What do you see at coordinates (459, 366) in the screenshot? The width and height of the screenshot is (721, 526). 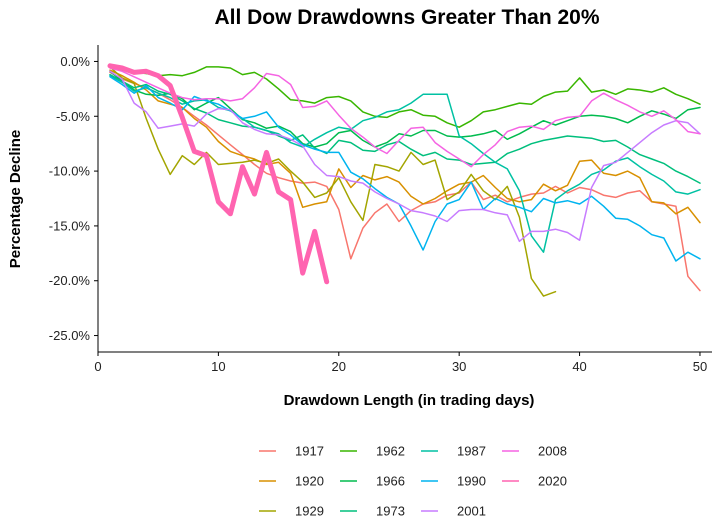 I see `x-tick-label: 30` at bounding box center [459, 366].